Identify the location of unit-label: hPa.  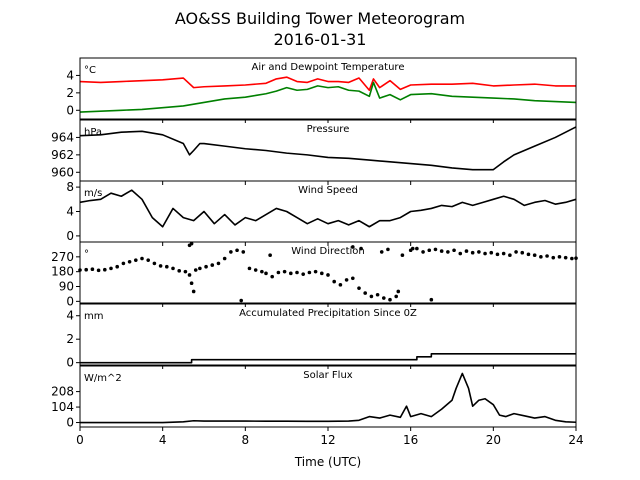
(93, 132).